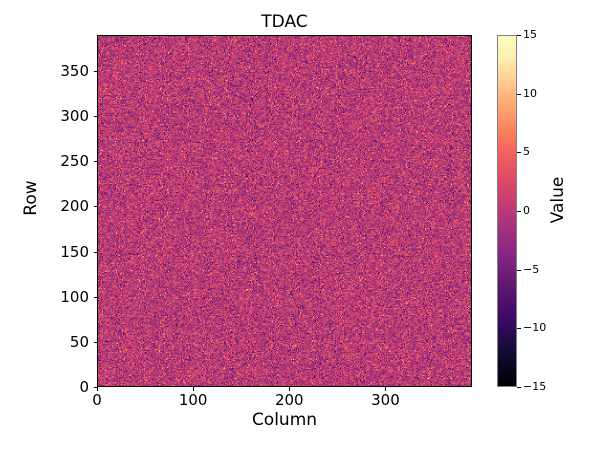  What do you see at coordinates (74, 206) in the screenshot?
I see `y-tick-label: 200` at bounding box center [74, 206].